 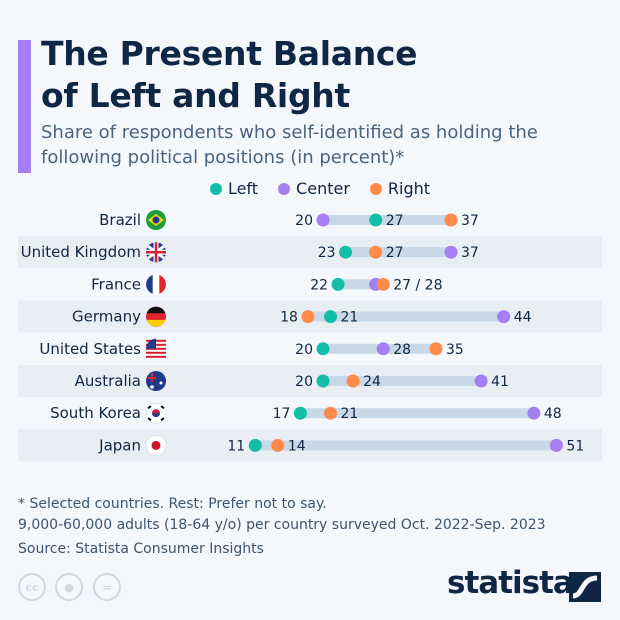 What do you see at coordinates (241, 348) in the screenshot?
I see `table-row: United States` at bounding box center [241, 348].